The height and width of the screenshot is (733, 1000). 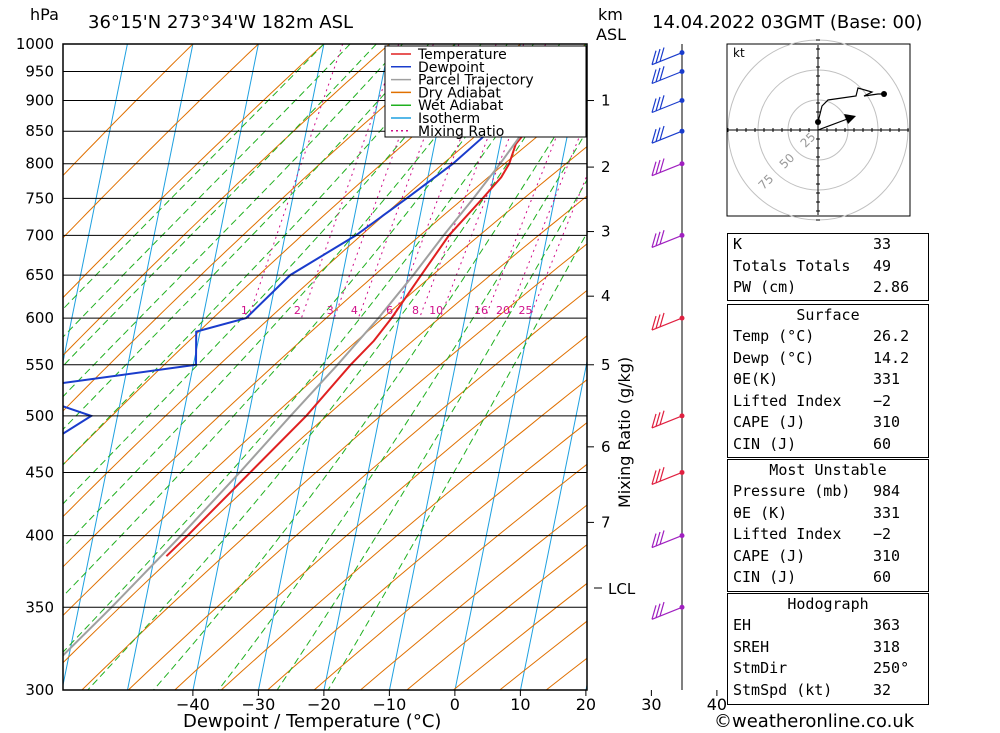 I want to click on index-row: PW (cm) 2.86, so click(x=821, y=287).